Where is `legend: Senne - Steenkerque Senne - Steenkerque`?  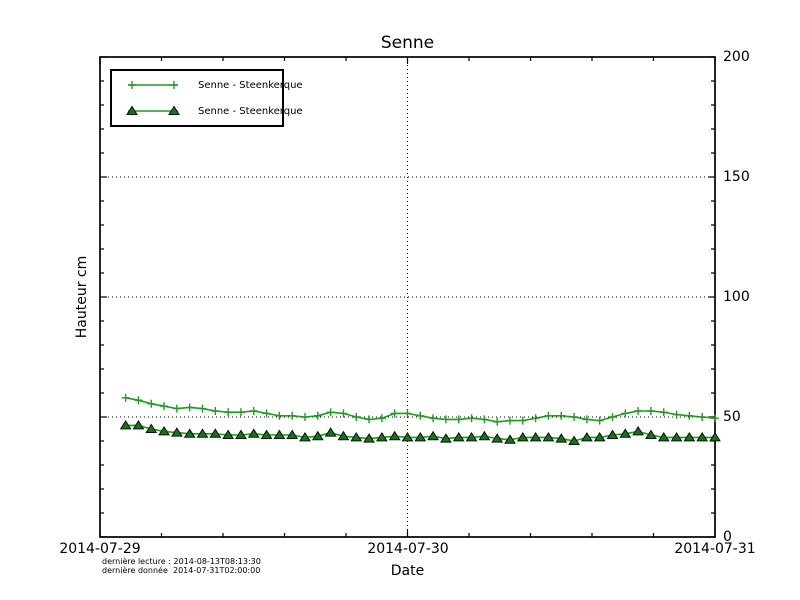
legend: Senne - Steenkerque Senne - Steenkerque is located at coordinates (206, 98).